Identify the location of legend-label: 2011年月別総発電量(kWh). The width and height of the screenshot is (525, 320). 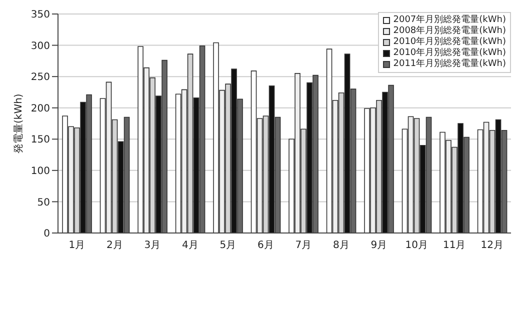
(449, 64).